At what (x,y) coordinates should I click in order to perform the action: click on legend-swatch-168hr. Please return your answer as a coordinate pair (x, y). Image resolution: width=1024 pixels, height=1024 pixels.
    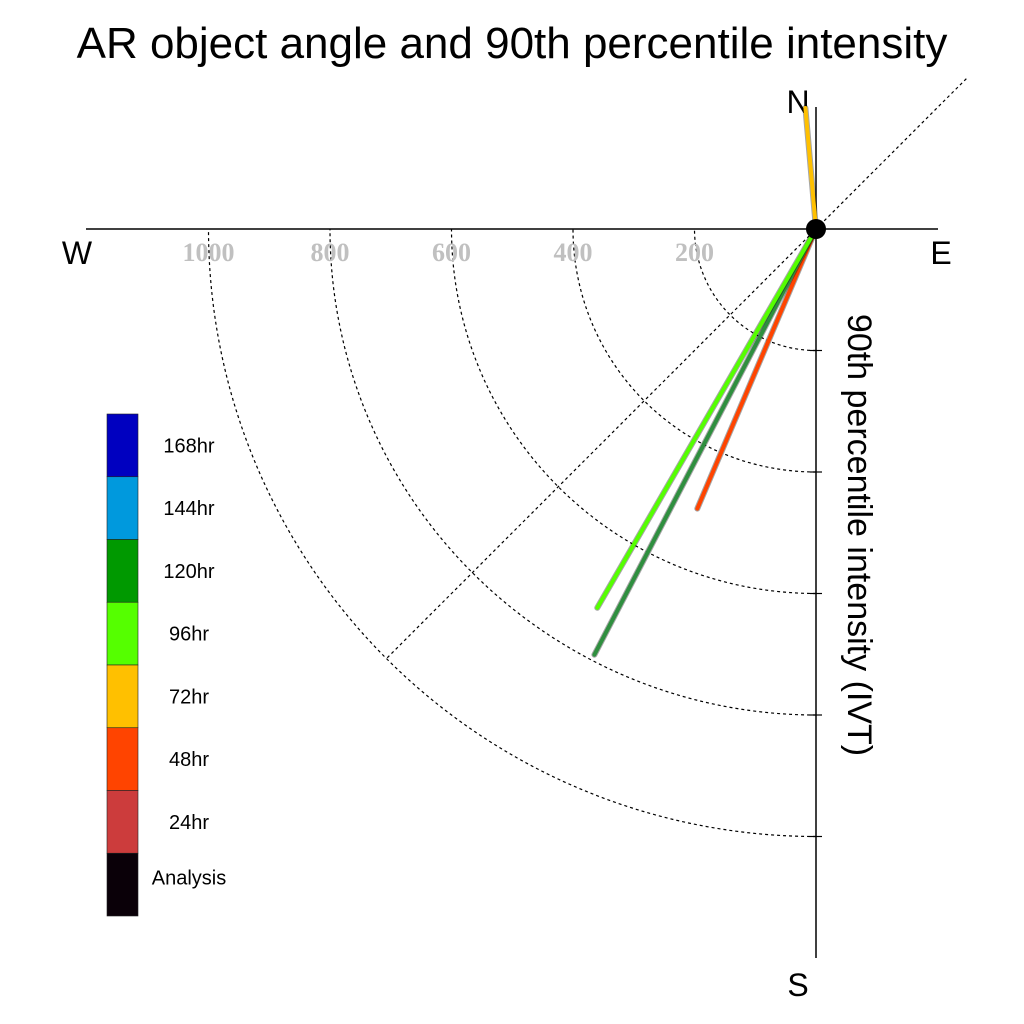
    Looking at the image, I should click on (122, 445).